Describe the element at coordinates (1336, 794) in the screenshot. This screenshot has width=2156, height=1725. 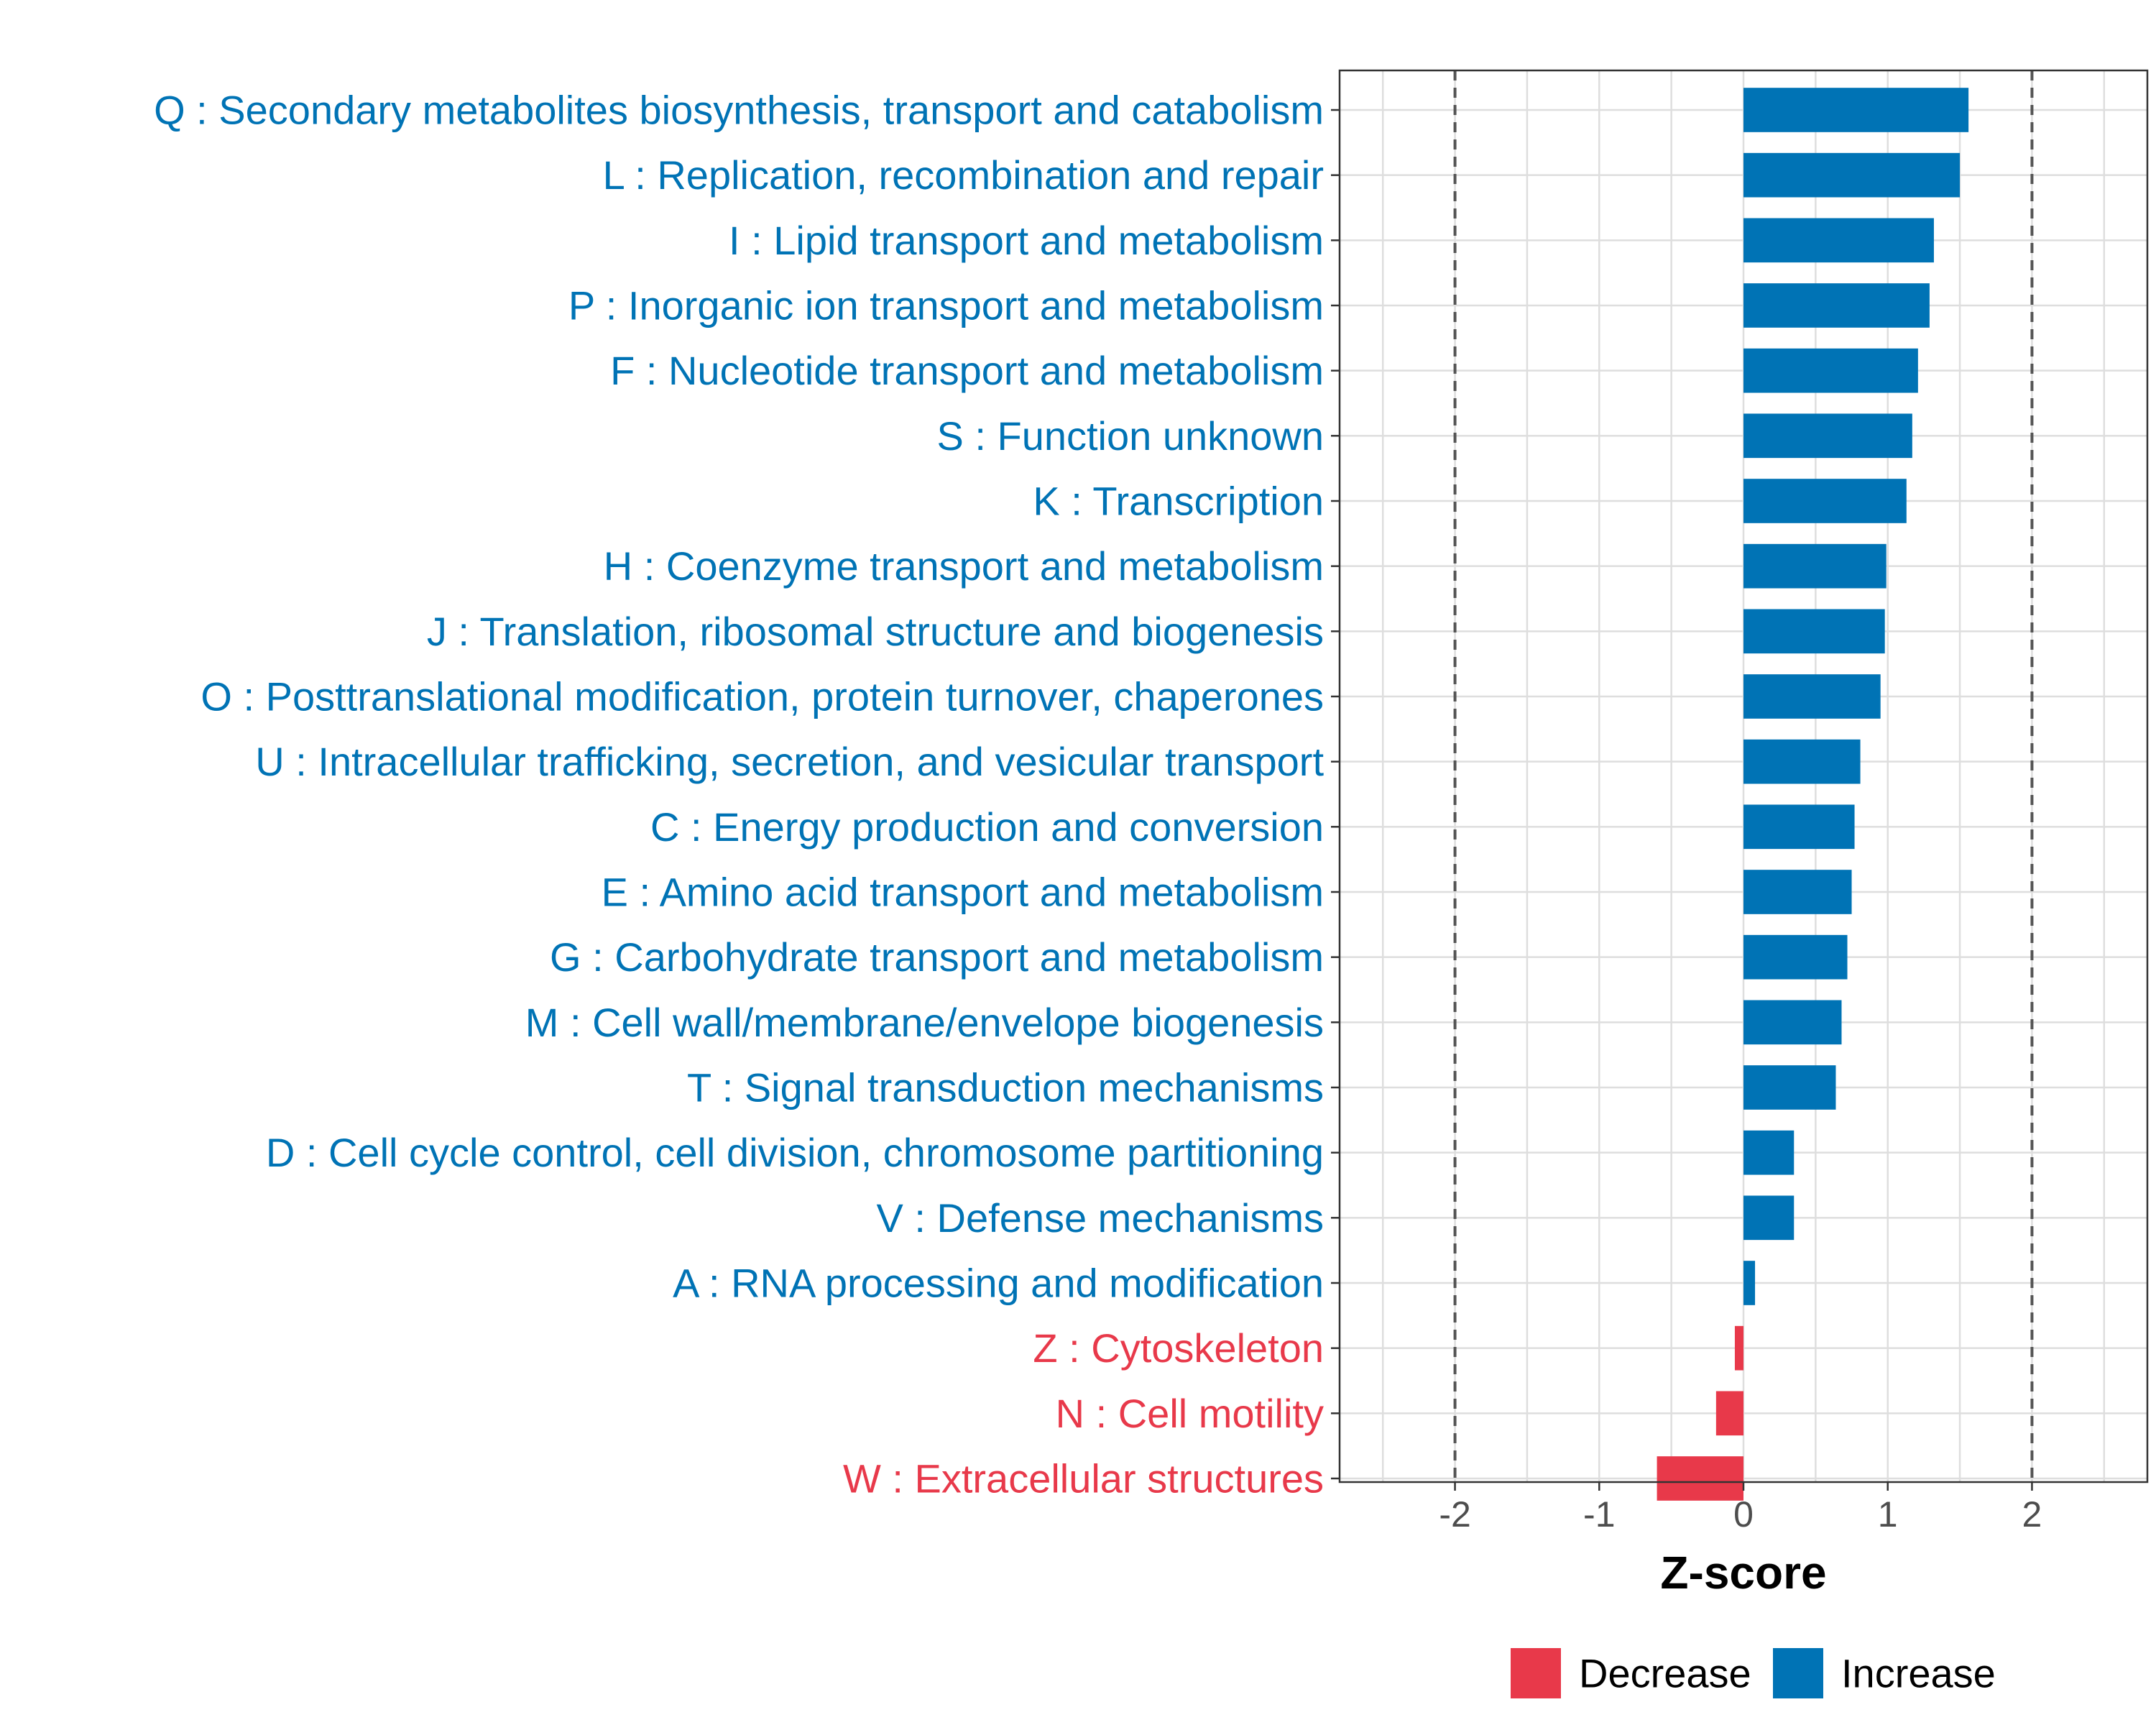
I see `y-axis-ticks` at that location.